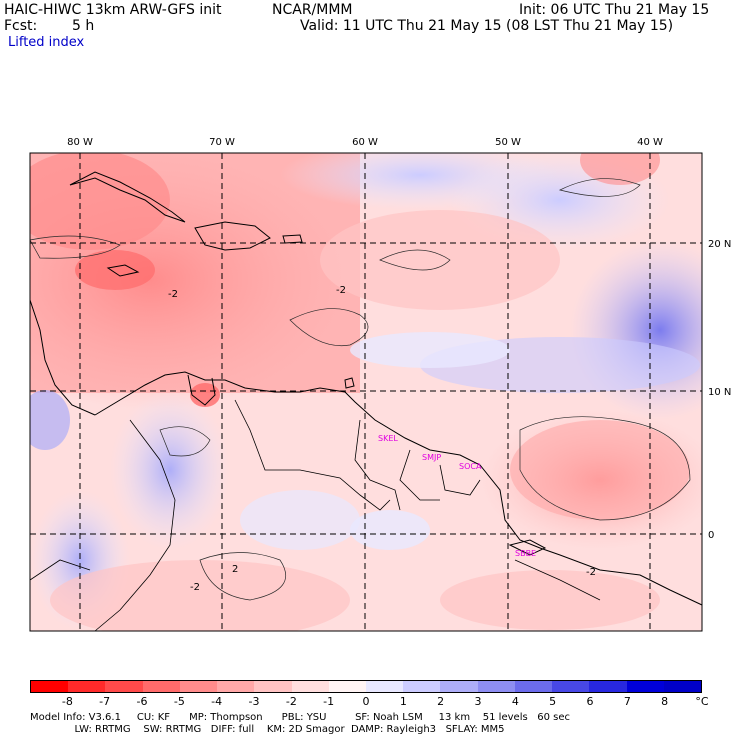  I want to click on colorbar-tick-label: 4, so click(515, 701).